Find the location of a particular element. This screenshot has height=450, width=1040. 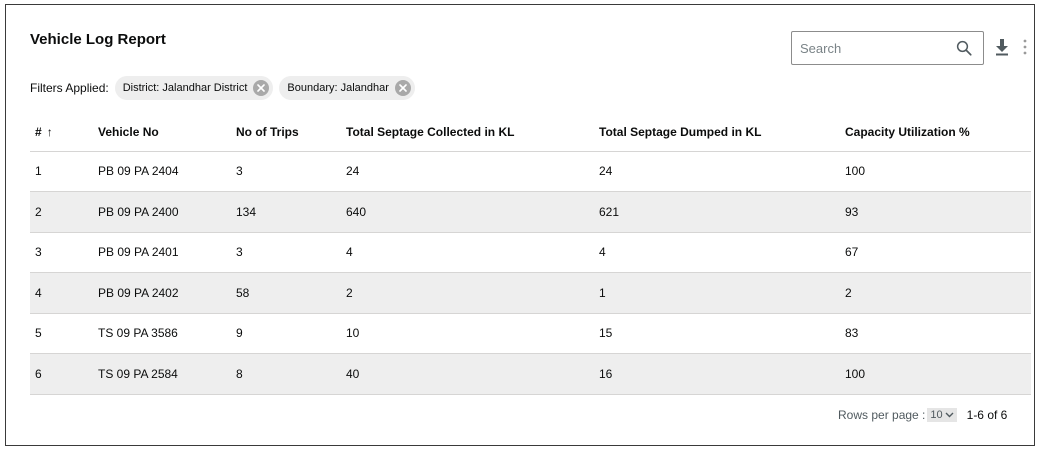

cell-dumped: 4 is located at coordinates (717, 252).